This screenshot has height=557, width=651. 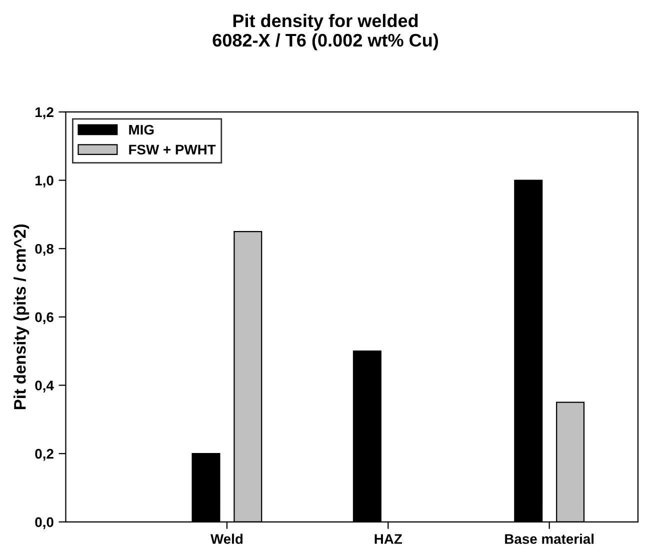 I want to click on x-tick-label: Weld, so click(x=226, y=539).